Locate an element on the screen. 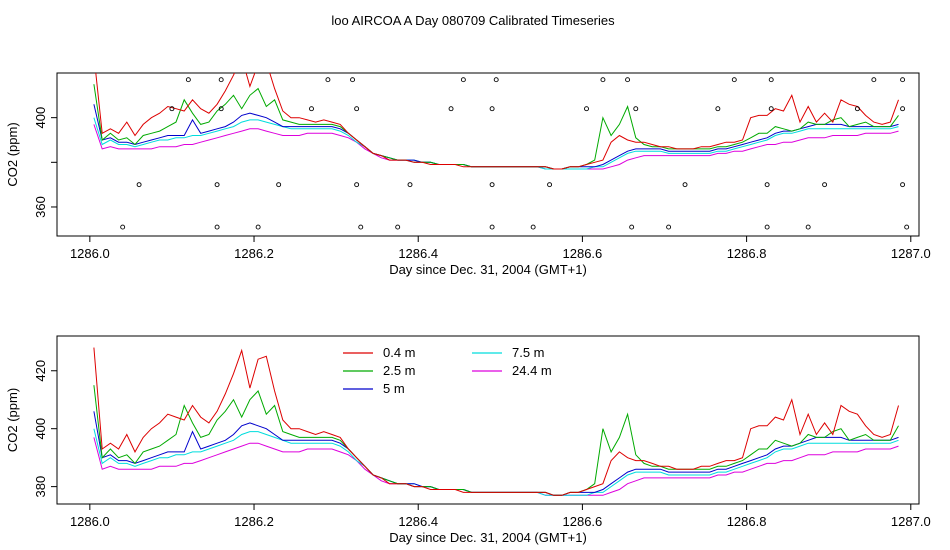  legend-entry-label: 24.4 m is located at coordinates (532, 370).